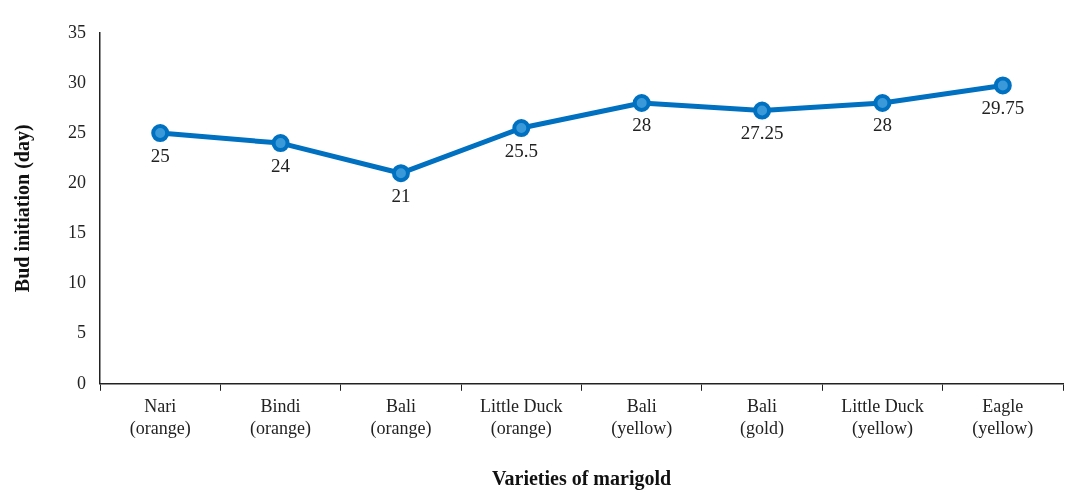 This screenshot has height=504, width=1082. Describe the element at coordinates (762, 417) in the screenshot. I see `x-tick-label: Bali (gold)` at that location.